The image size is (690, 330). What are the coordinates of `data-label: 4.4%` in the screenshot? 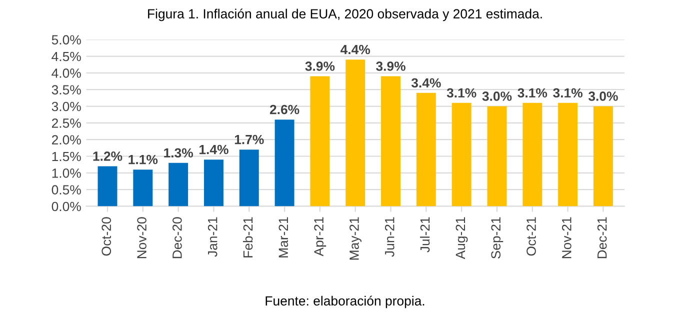 It's located at (355, 49).